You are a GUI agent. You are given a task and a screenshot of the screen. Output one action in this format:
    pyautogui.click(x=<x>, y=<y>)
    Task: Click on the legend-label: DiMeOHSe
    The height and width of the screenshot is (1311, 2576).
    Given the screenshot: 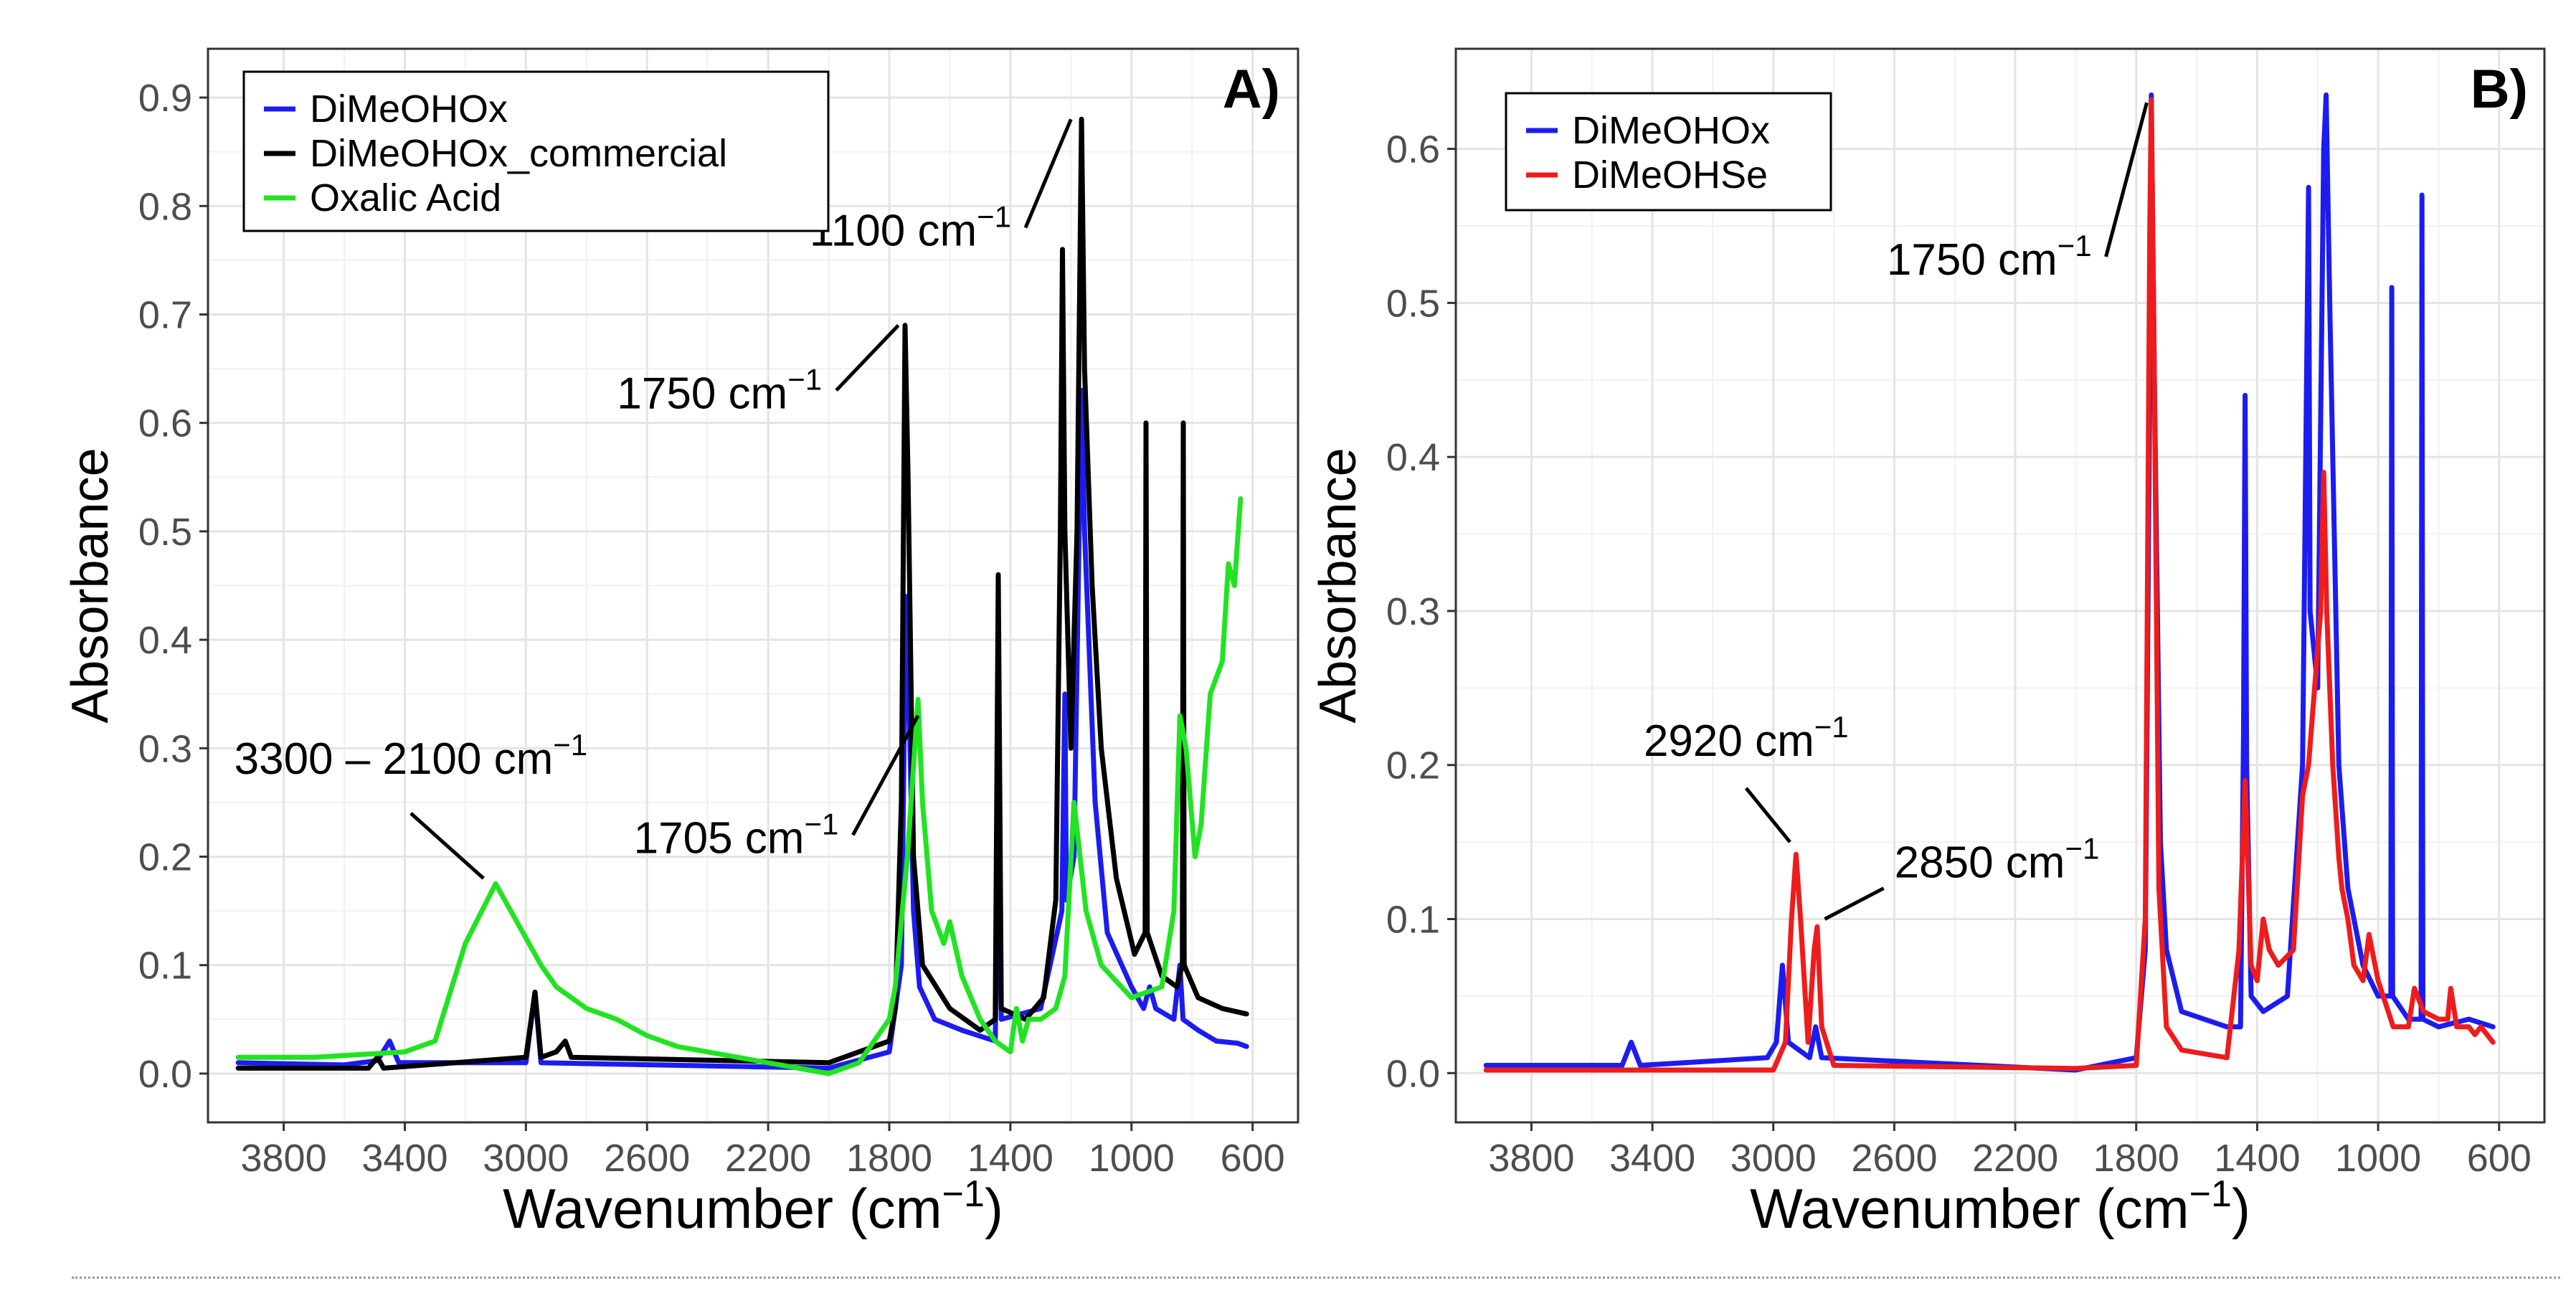 What is the action you would take?
    pyautogui.click(x=1670, y=175)
    